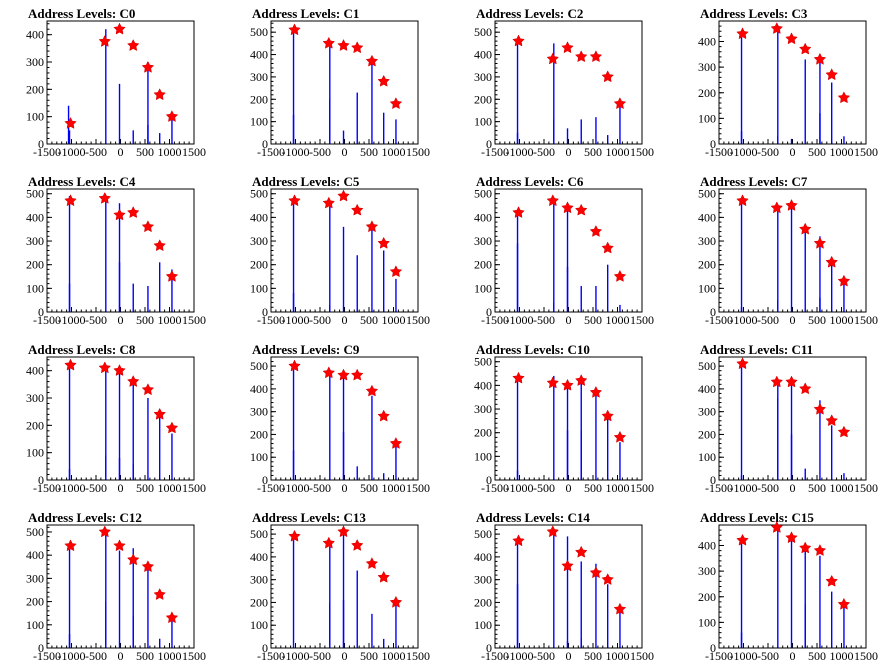  What do you see at coordinates (309, 517) in the screenshot?
I see `chart-title: Address Levels: C13` at bounding box center [309, 517].